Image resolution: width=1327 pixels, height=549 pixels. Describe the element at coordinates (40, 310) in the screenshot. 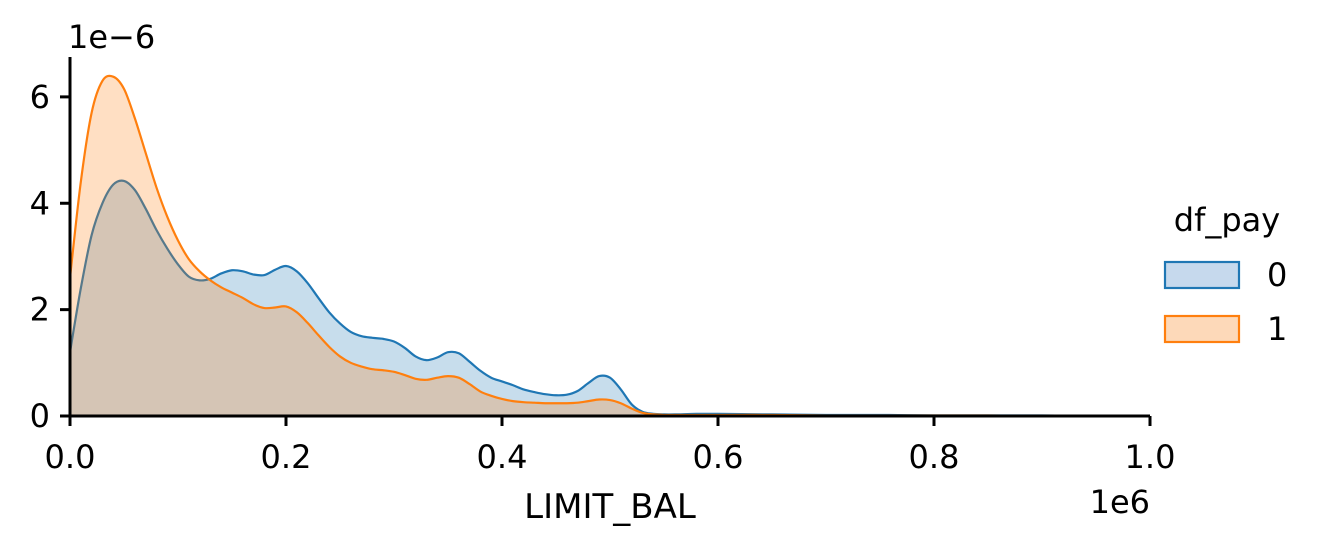

I see `y-tick-label: 2` at that location.